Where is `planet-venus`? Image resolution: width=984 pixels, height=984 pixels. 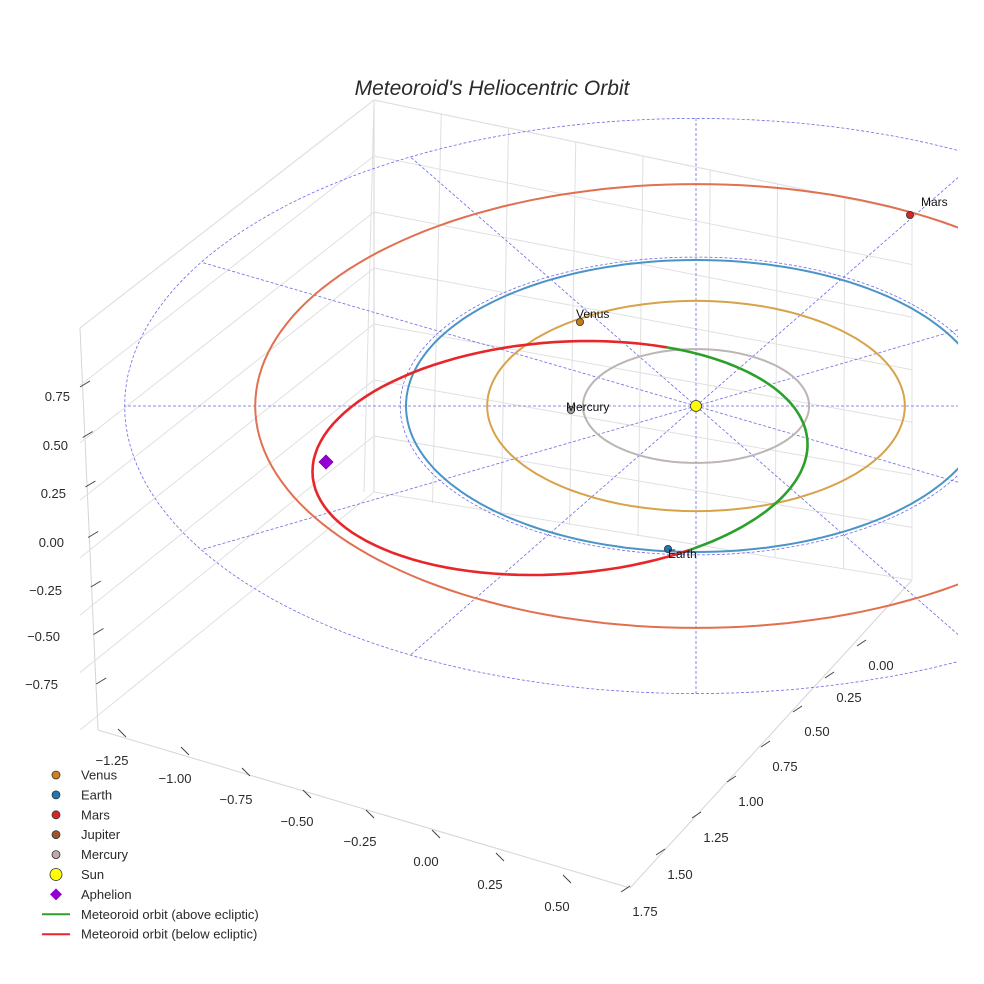 planet-venus is located at coordinates (580, 321).